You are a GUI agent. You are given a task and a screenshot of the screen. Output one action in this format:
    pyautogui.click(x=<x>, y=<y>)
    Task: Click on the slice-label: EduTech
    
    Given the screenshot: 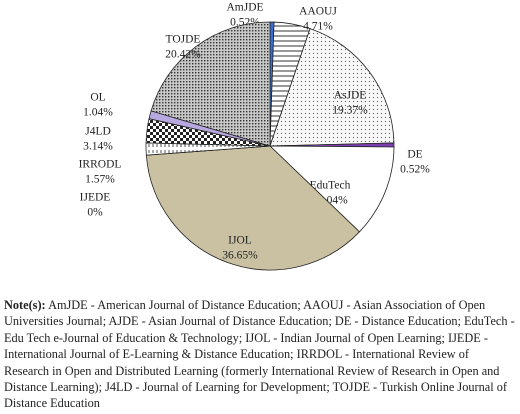 What is the action you would take?
    pyautogui.click(x=330, y=186)
    